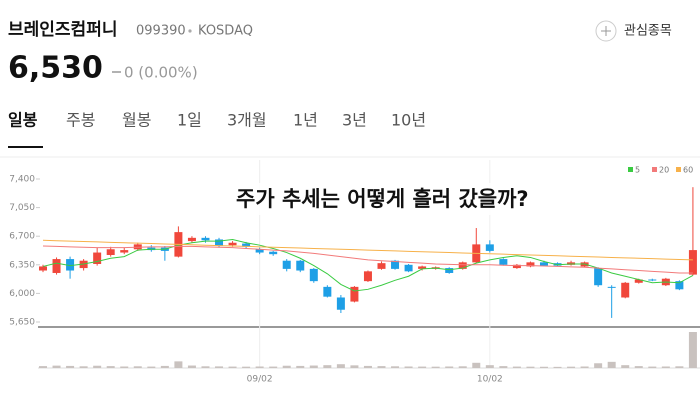 The height and width of the screenshot is (400, 700). What do you see at coordinates (161, 73) in the screenshot?
I see `price-change: 0 (0.00%)` at bounding box center [161, 73].